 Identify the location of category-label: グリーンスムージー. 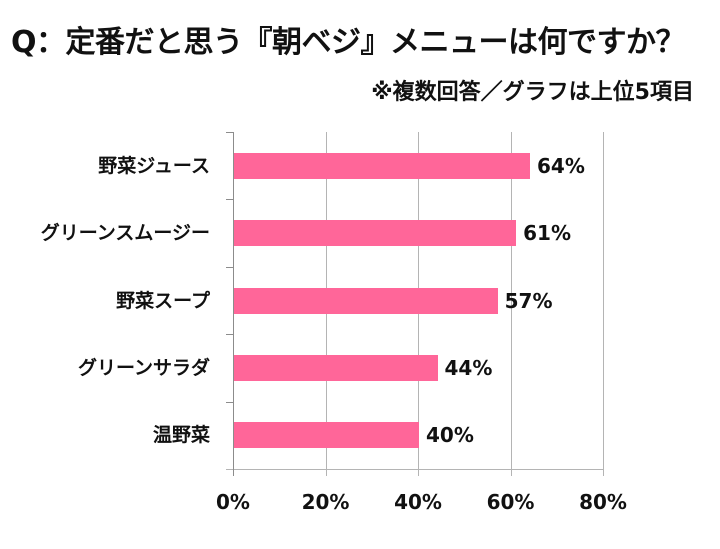
(125, 233).